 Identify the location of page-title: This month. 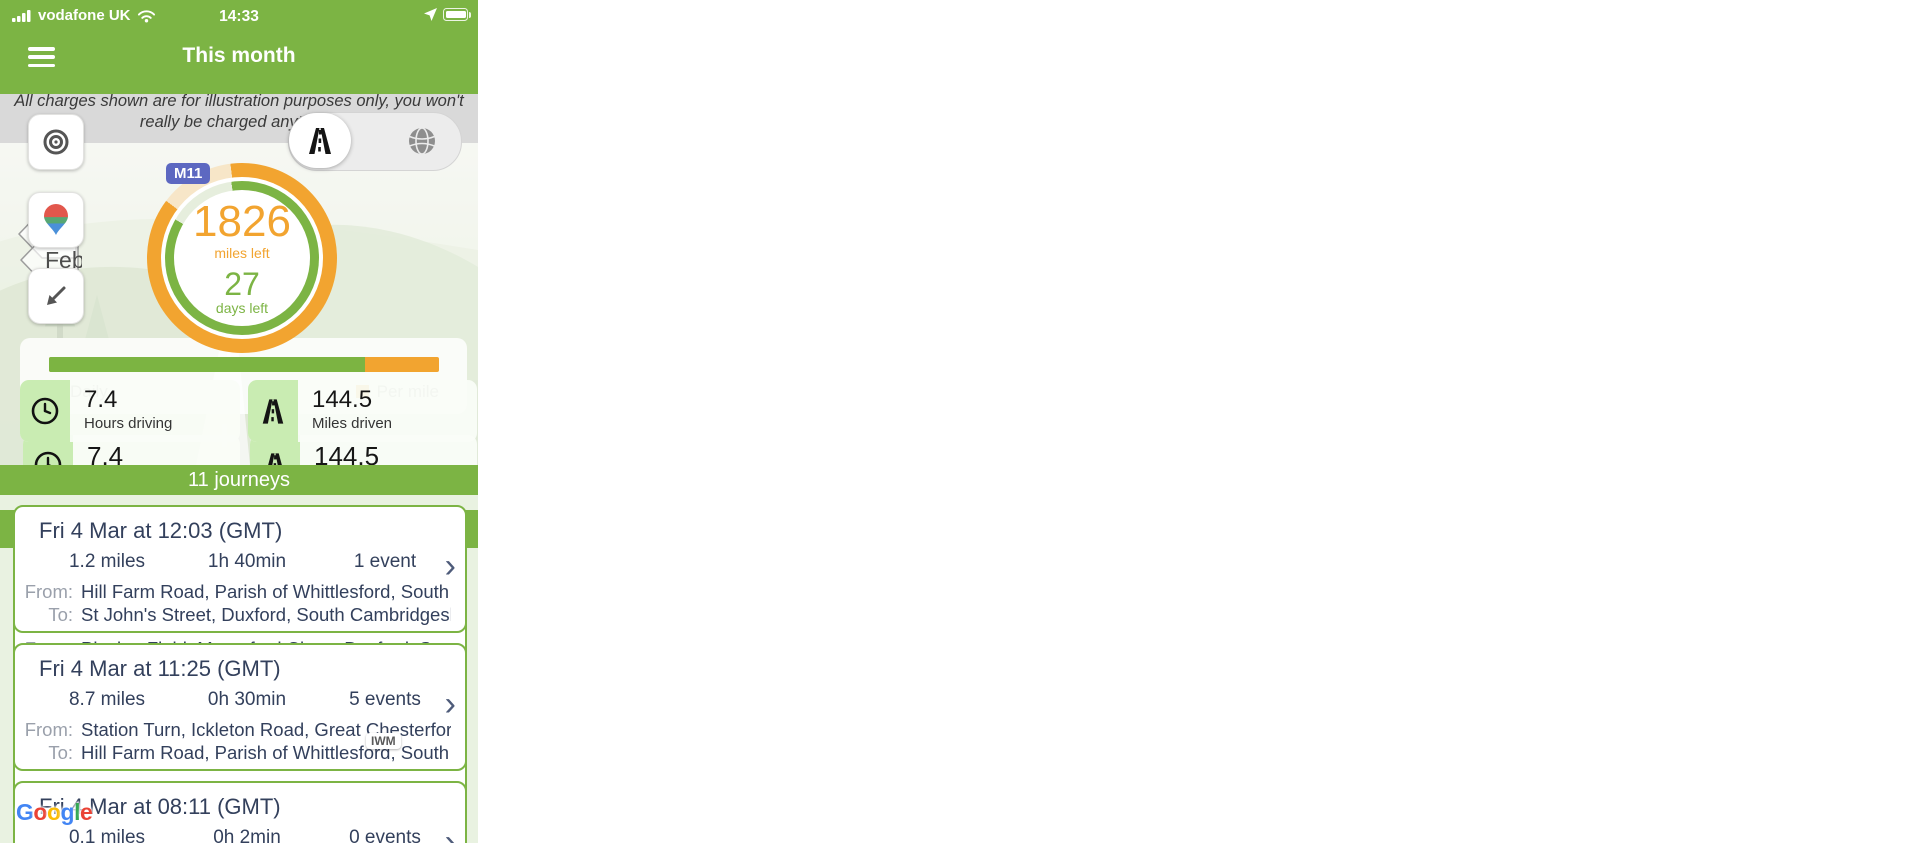
(239, 55).